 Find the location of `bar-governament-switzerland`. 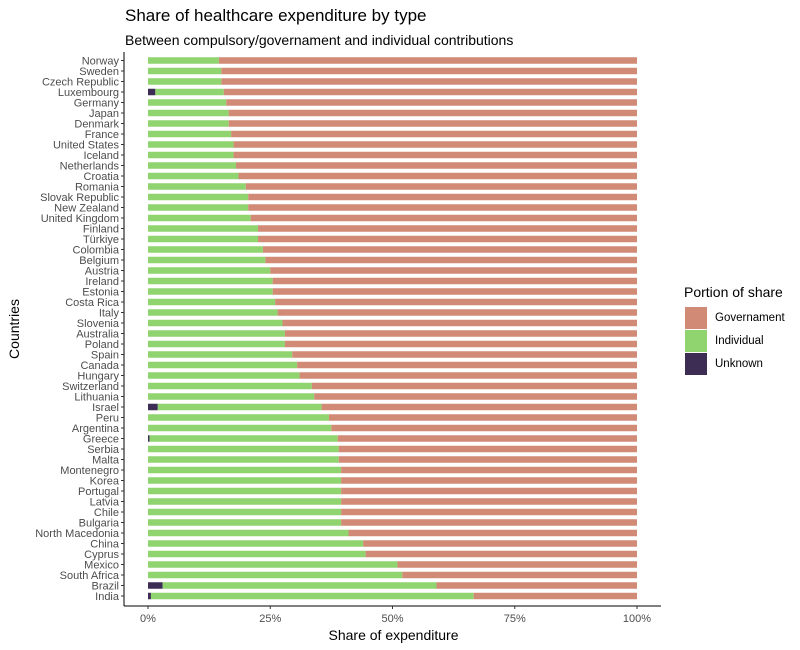

bar-governament-switzerland is located at coordinates (474, 386).